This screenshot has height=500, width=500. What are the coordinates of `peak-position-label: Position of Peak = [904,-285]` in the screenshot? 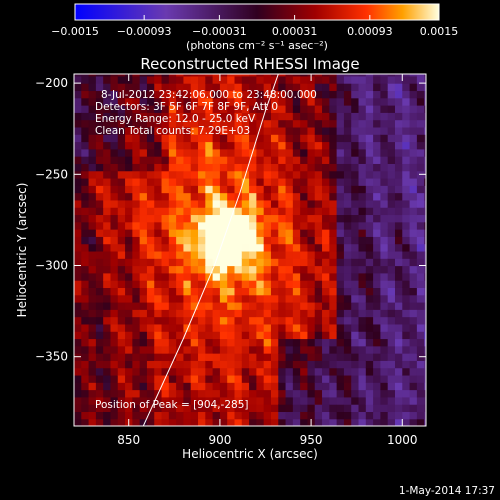 It's located at (172, 405).